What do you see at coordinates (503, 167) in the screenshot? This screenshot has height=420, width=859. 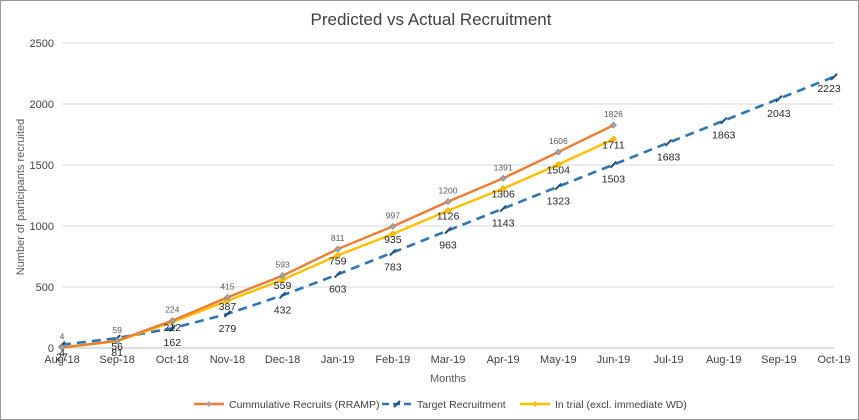 I see `recruit-data-label: 1391` at bounding box center [503, 167].